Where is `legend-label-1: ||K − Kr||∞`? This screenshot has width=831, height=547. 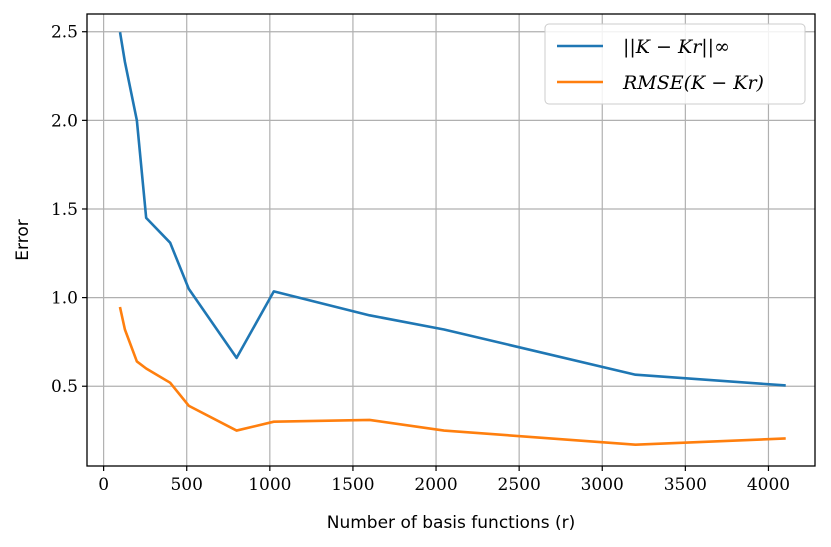
legend-label-1: ||K − Kr||∞ is located at coordinates (676, 47).